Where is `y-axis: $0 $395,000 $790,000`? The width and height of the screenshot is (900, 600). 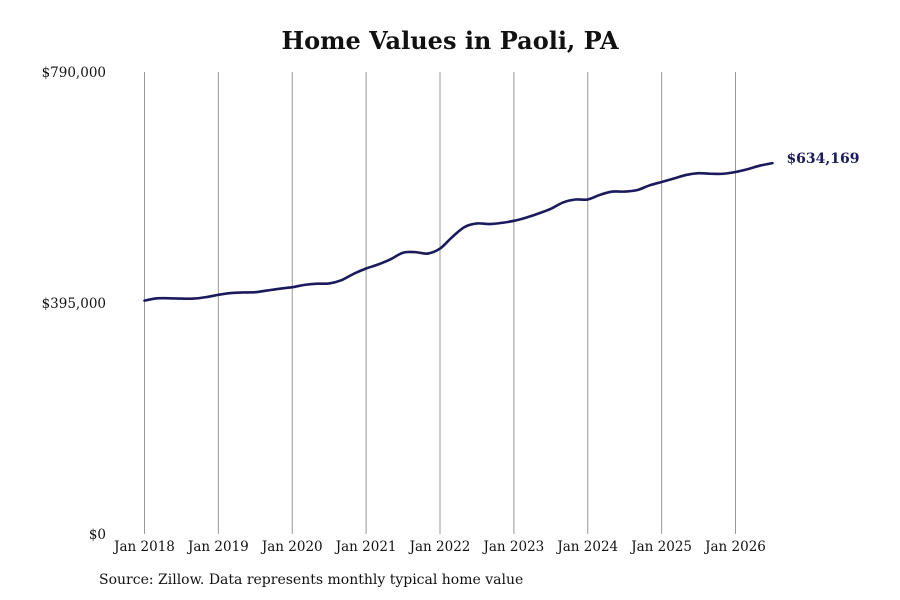
y-axis: $0 $395,000 $790,000 is located at coordinates (74, 304).